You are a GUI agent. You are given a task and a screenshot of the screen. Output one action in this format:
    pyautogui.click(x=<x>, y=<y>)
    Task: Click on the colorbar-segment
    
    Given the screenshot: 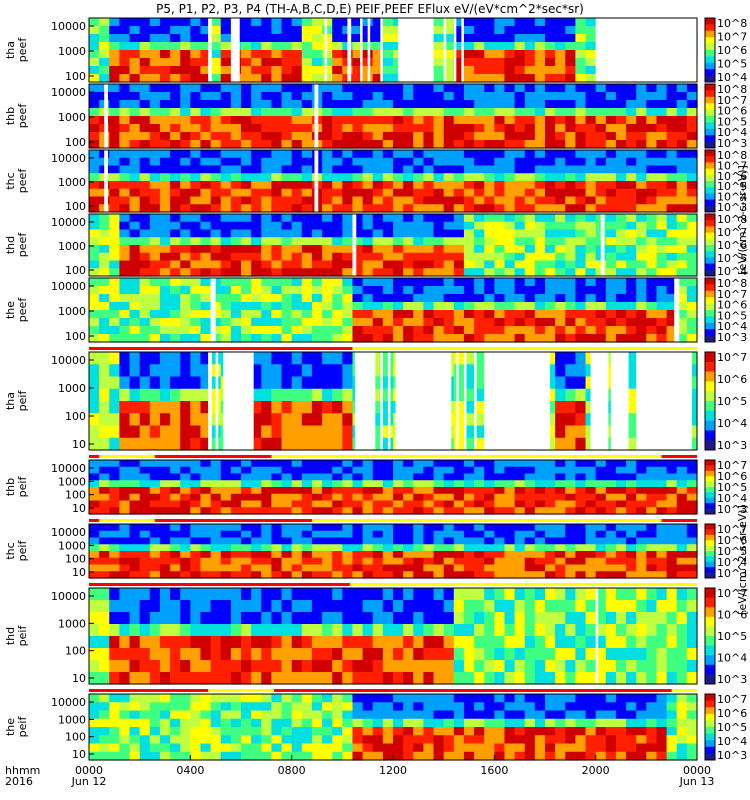 What is the action you would take?
    pyautogui.click(x=710, y=396)
    